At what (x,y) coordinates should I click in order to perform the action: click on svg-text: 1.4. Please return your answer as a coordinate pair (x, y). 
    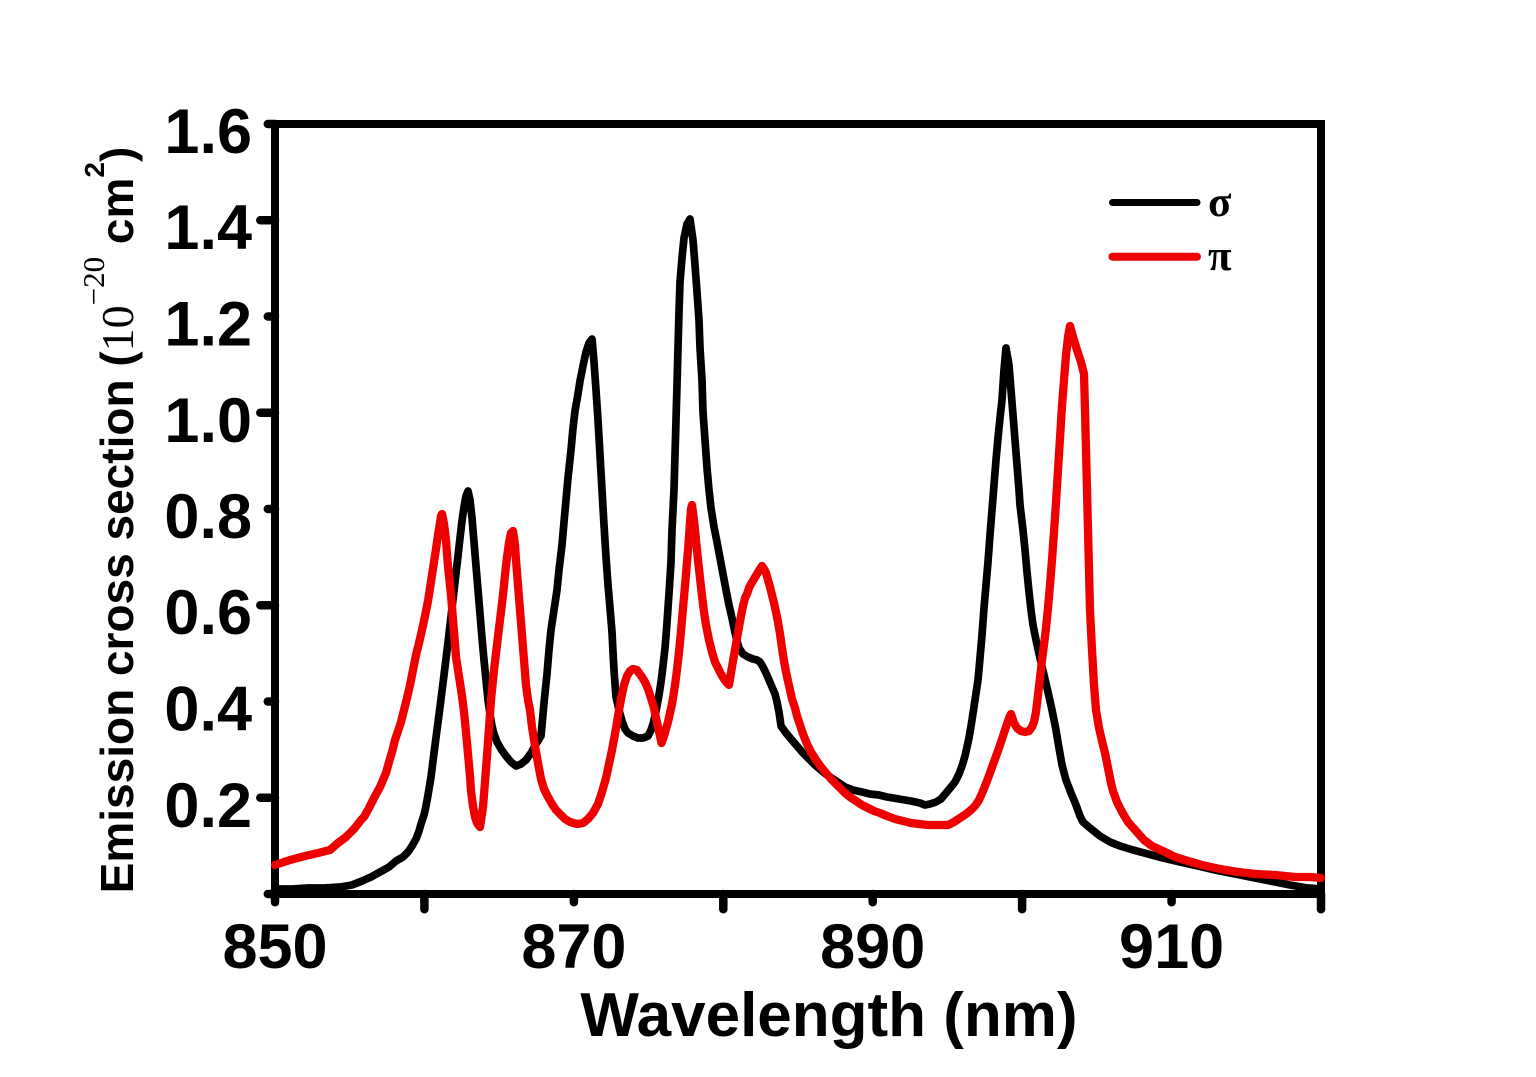
    Looking at the image, I should click on (208, 228).